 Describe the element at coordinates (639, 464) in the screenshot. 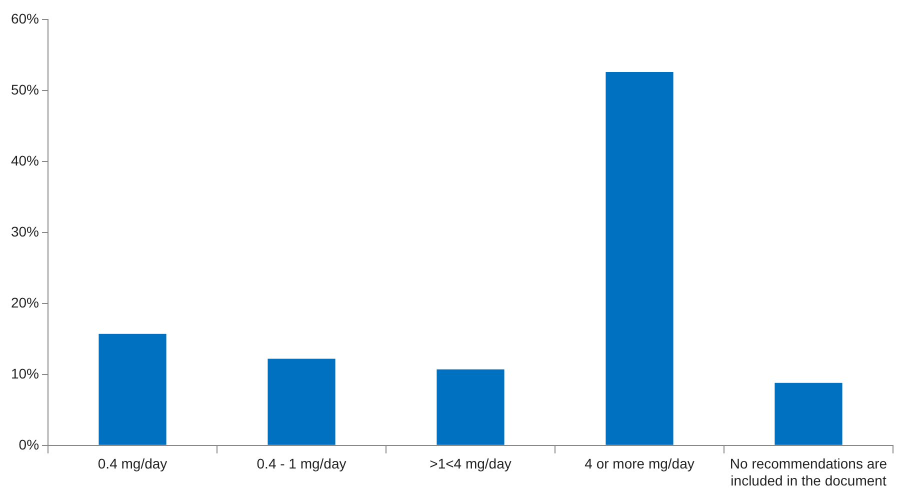

I see `x-tick-label: 4 or more mg/day` at that location.